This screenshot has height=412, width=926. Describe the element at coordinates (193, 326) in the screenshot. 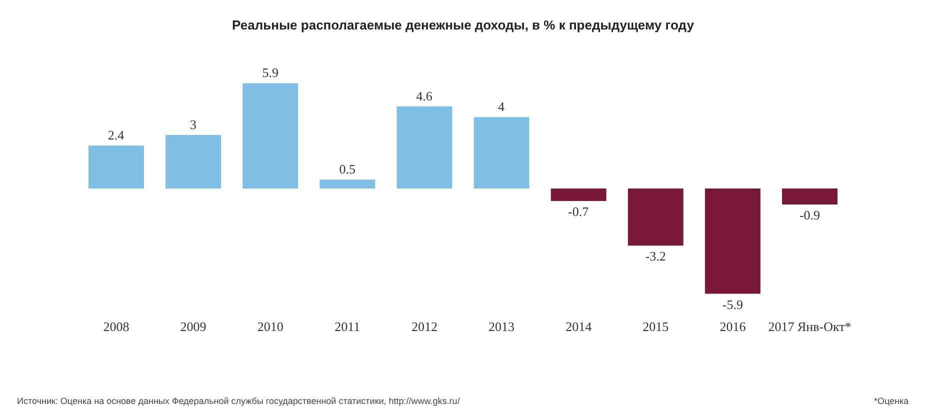

I see `x-tick-label: 2009` at that location.